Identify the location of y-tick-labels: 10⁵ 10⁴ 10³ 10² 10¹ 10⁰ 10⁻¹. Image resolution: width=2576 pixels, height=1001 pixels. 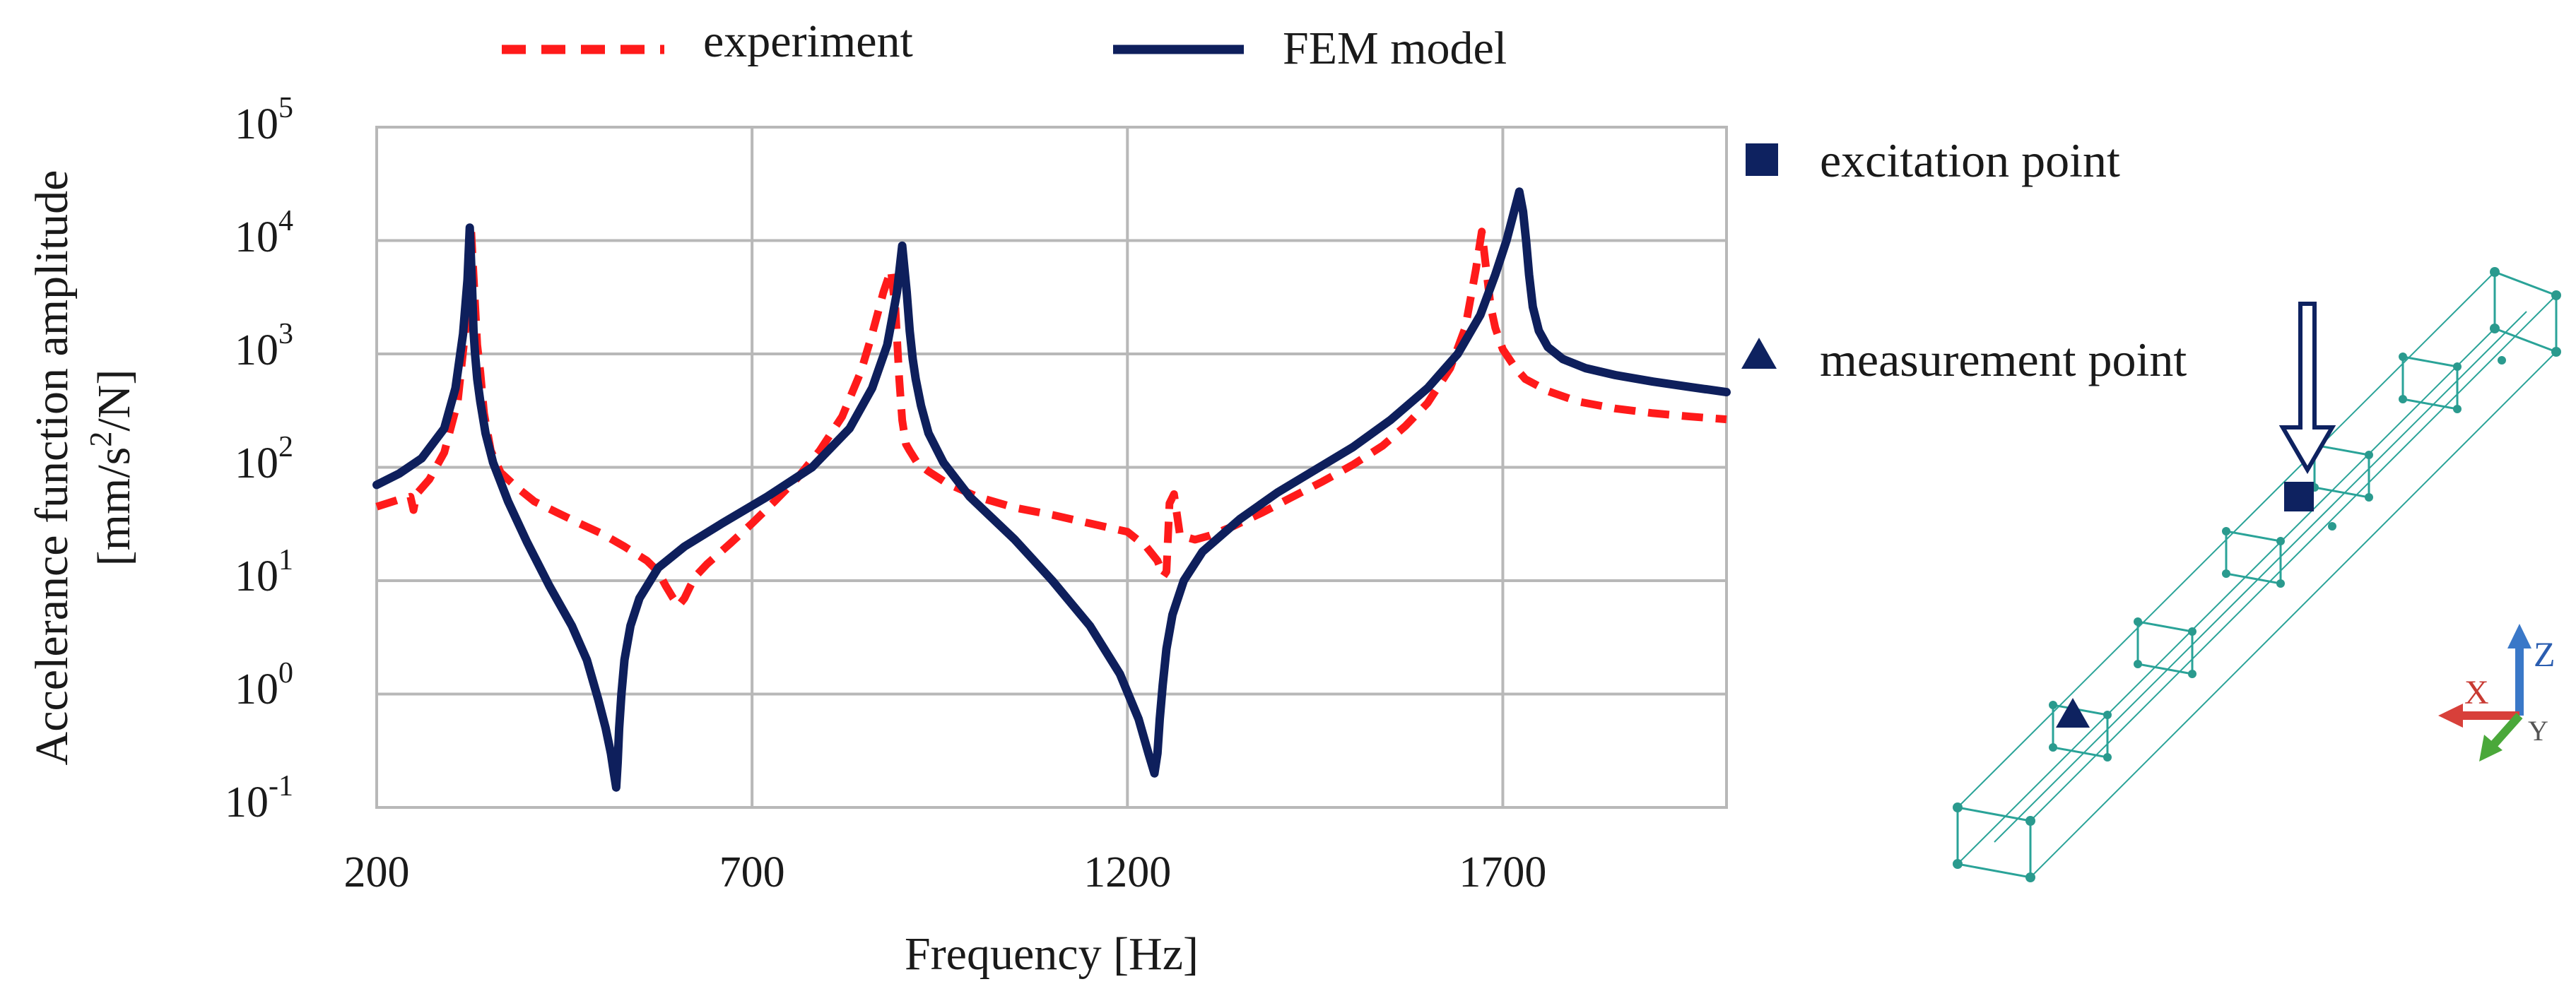
(259, 459).